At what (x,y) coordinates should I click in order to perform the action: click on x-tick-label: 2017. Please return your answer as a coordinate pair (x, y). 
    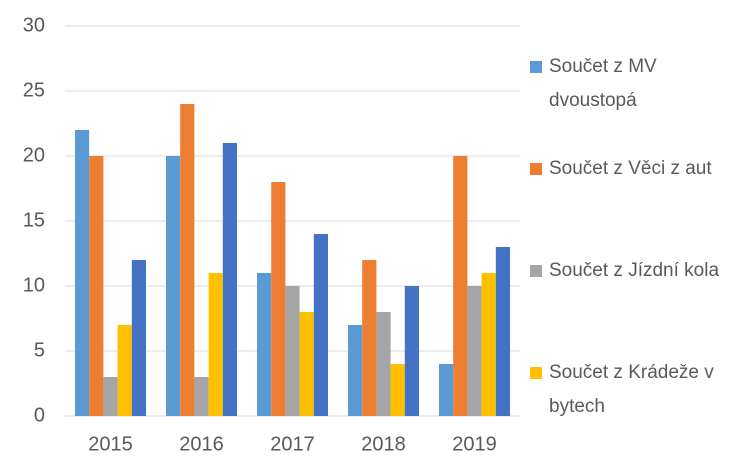
    Looking at the image, I should click on (292, 444).